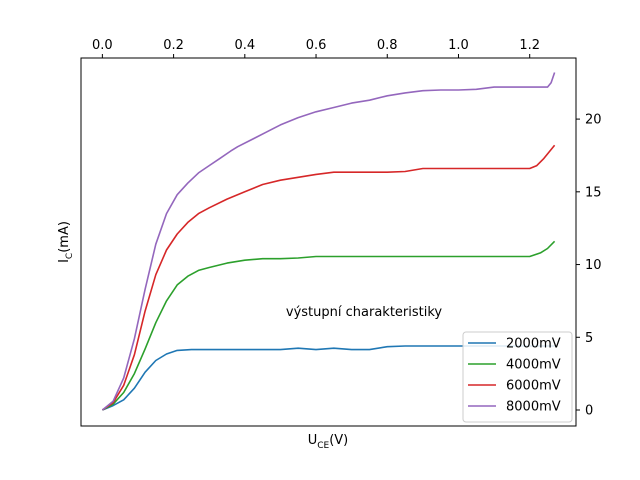  What do you see at coordinates (364, 312) in the screenshot?
I see `annotation-text: výstupní charakteristiky` at bounding box center [364, 312].